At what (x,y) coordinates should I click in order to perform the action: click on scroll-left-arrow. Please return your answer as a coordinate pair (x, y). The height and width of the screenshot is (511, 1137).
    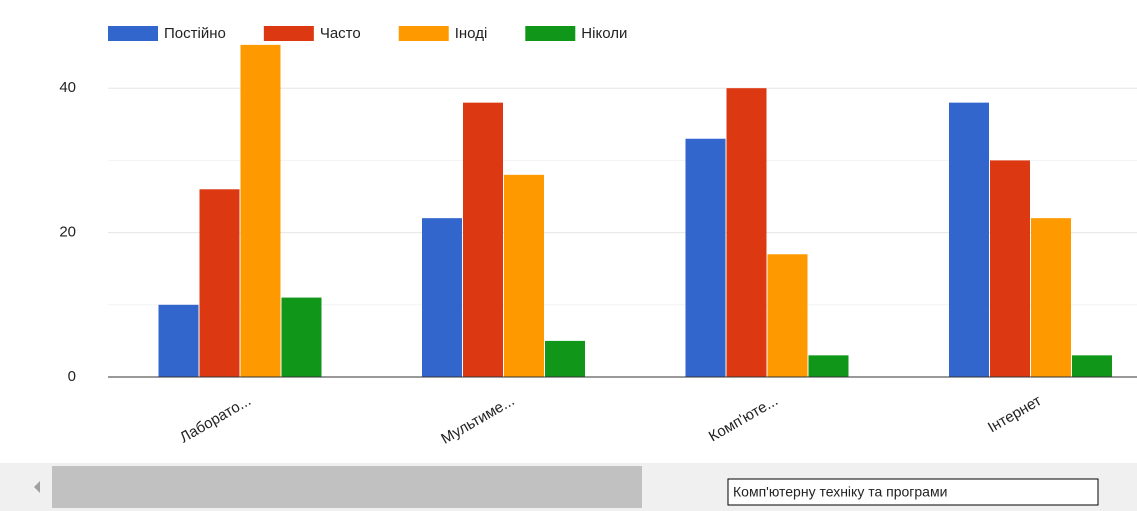
    Looking at the image, I should click on (37, 487).